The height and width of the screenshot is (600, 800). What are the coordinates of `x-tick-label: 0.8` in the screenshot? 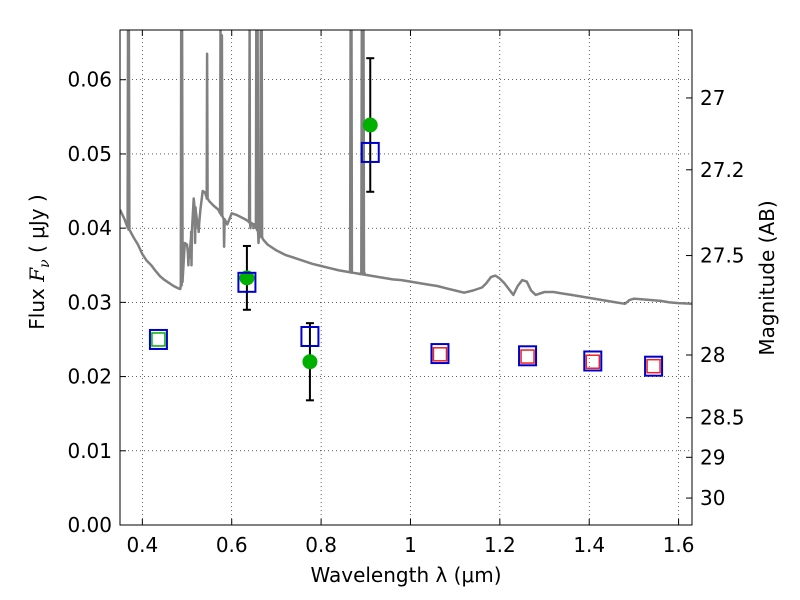 It's located at (321, 545).